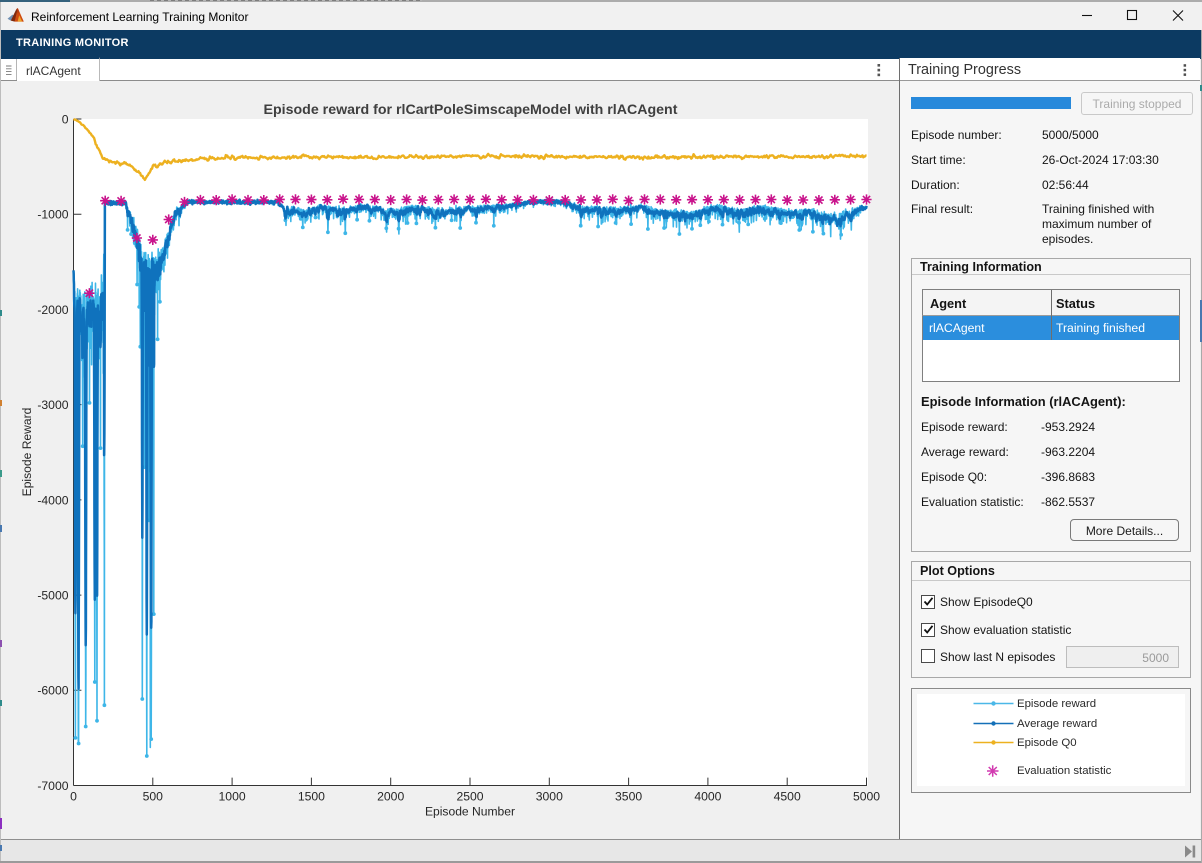 The height and width of the screenshot is (863, 1202). Describe the element at coordinates (52, 310) in the screenshot. I see `svg-text: -2000` at that location.